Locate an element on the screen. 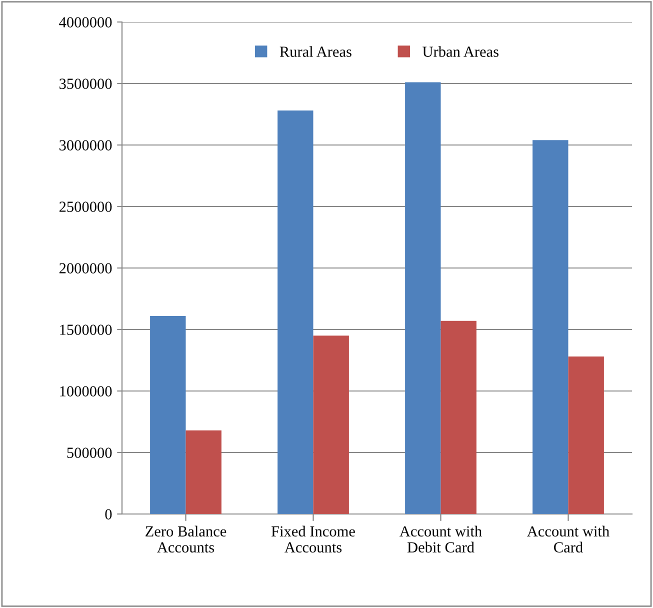  y-tick-label: 2000000 is located at coordinates (85, 268).